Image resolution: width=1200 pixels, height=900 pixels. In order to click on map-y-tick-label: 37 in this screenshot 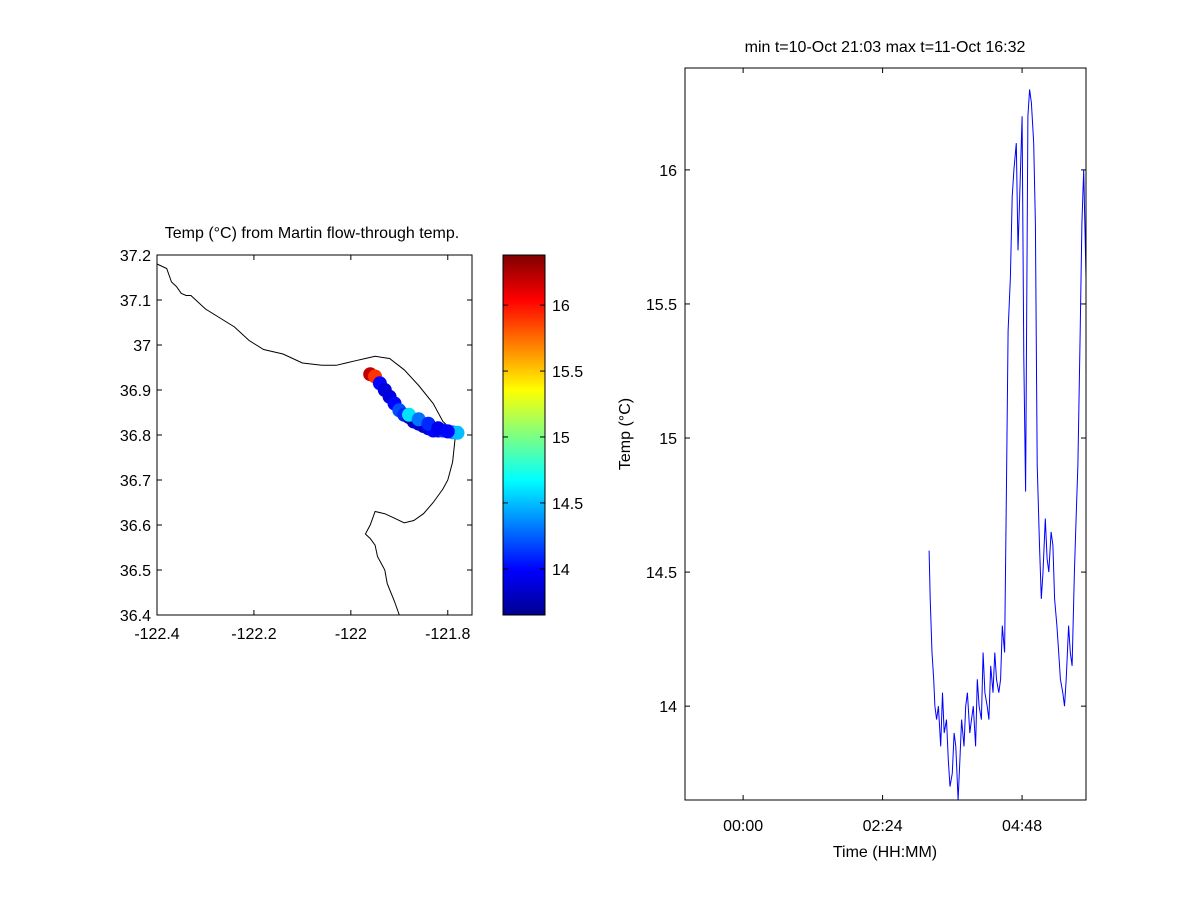, I will do `click(142, 346)`.